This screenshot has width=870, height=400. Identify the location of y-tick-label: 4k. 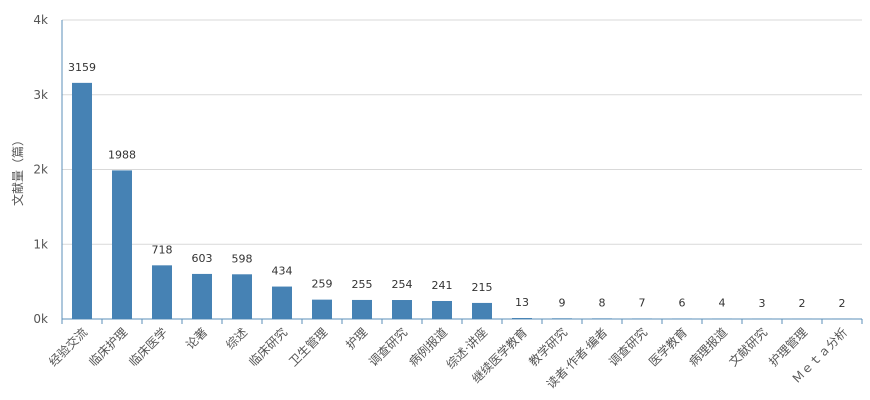
(40, 20).